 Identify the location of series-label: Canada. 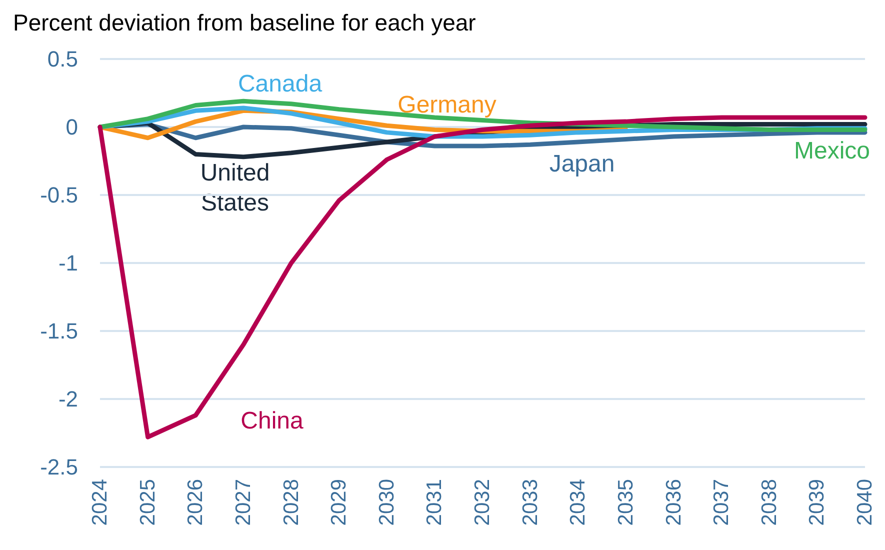
(280, 84).